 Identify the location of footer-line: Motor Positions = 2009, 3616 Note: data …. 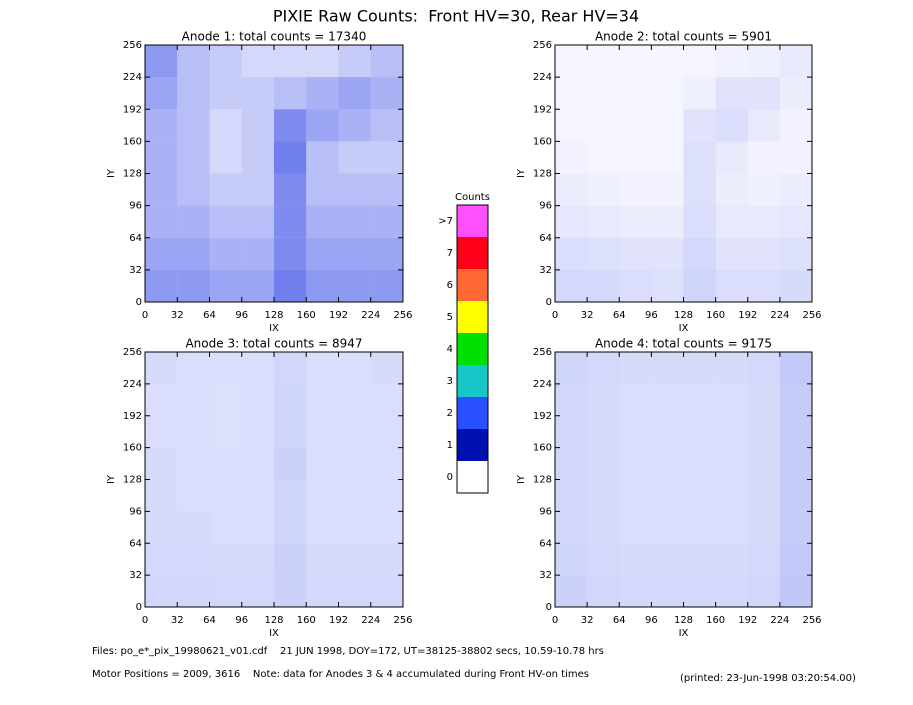
(340, 674).